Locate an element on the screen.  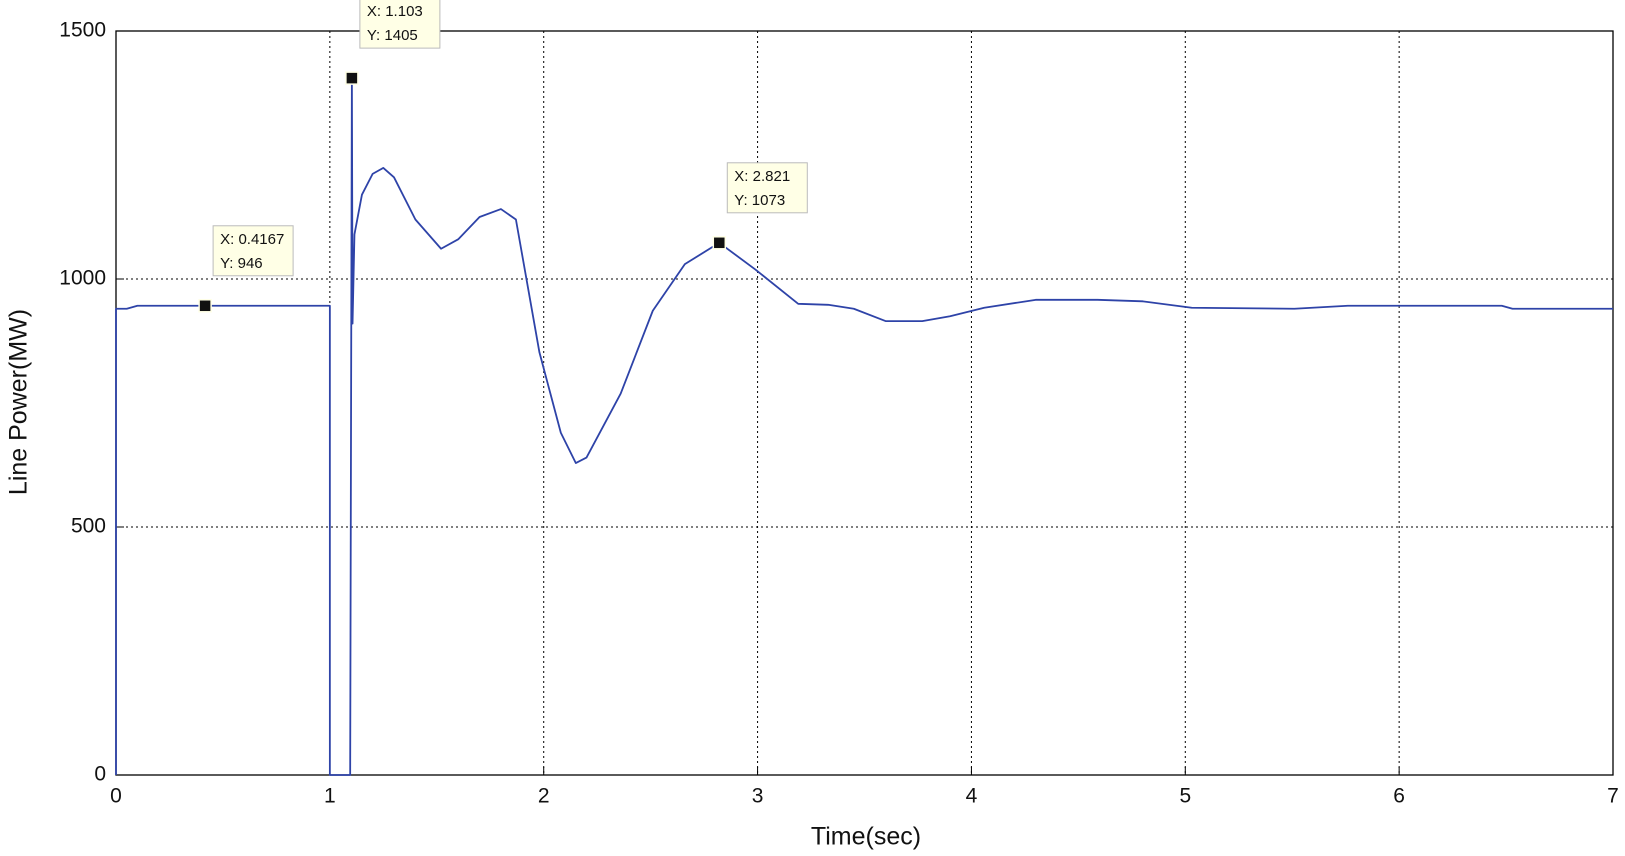
x-axis-label: Time(sec) is located at coordinates (866, 837).